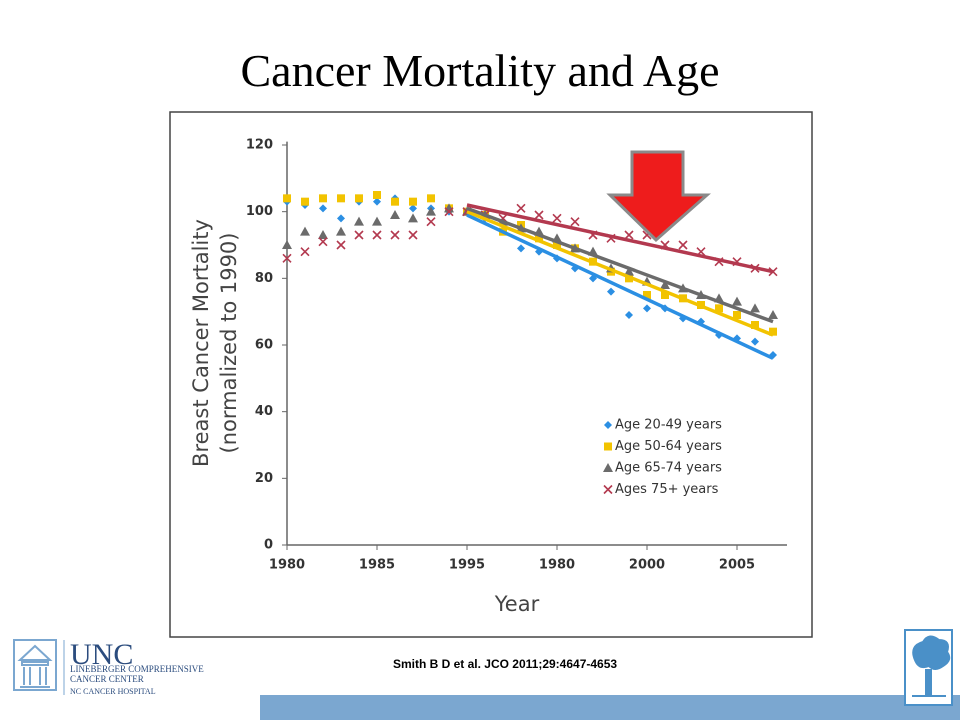 This screenshot has width=960, height=720. Describe the element at coordinates (264, 278) in the screenshot. I see `y-tick-label: 80` at that location.